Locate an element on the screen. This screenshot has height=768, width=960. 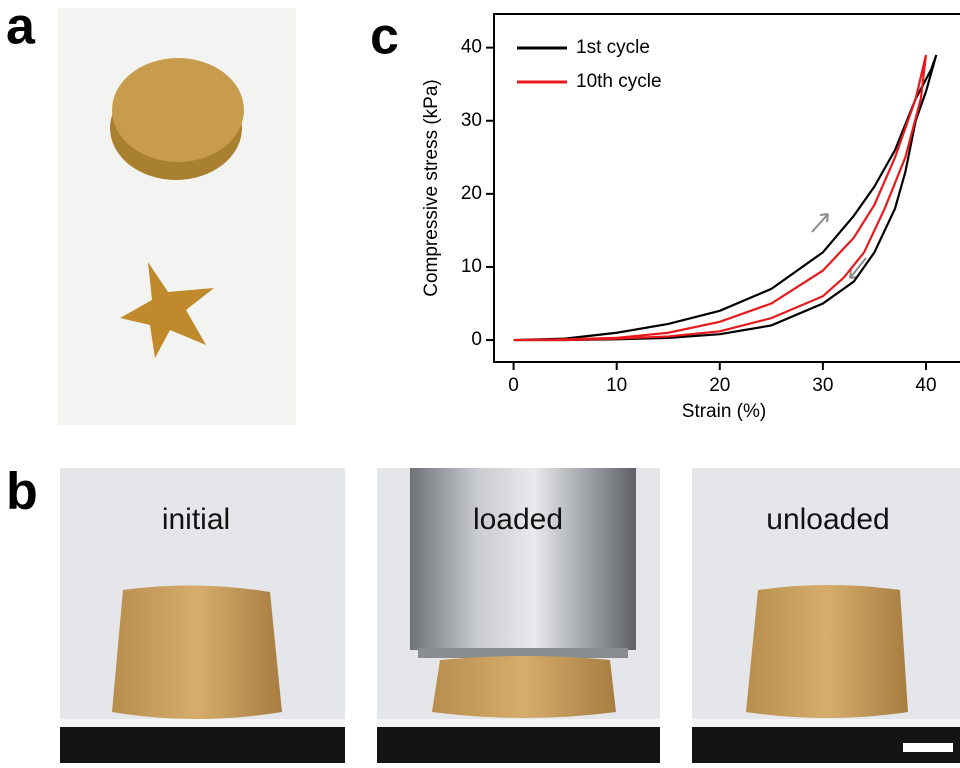
disk-top is located at coordinates (178, 110).